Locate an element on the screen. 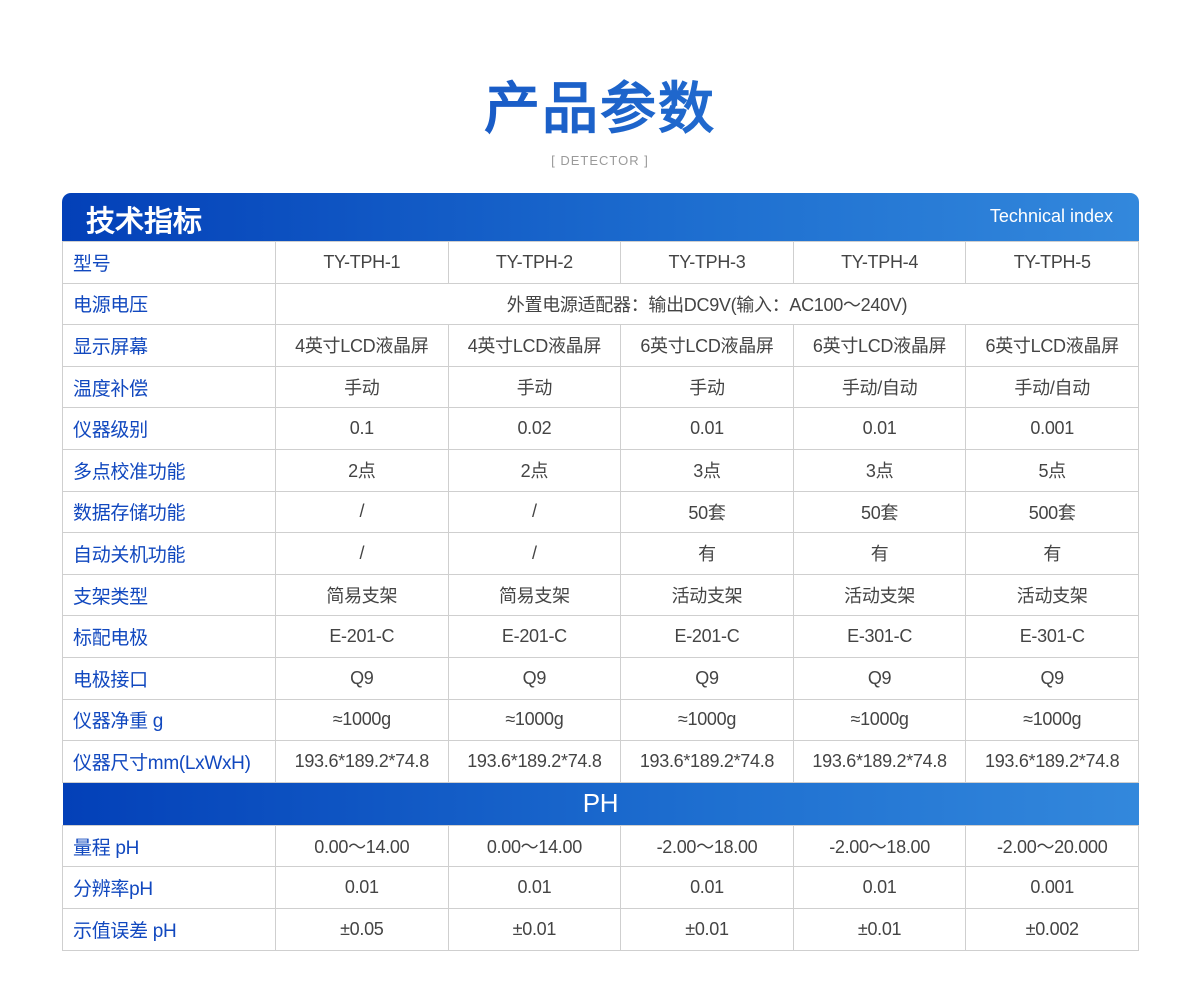 The width and height of the screenshot is (1200, 995). cell-value: TY-TPH-5 is located at coordinates (1052, 262).